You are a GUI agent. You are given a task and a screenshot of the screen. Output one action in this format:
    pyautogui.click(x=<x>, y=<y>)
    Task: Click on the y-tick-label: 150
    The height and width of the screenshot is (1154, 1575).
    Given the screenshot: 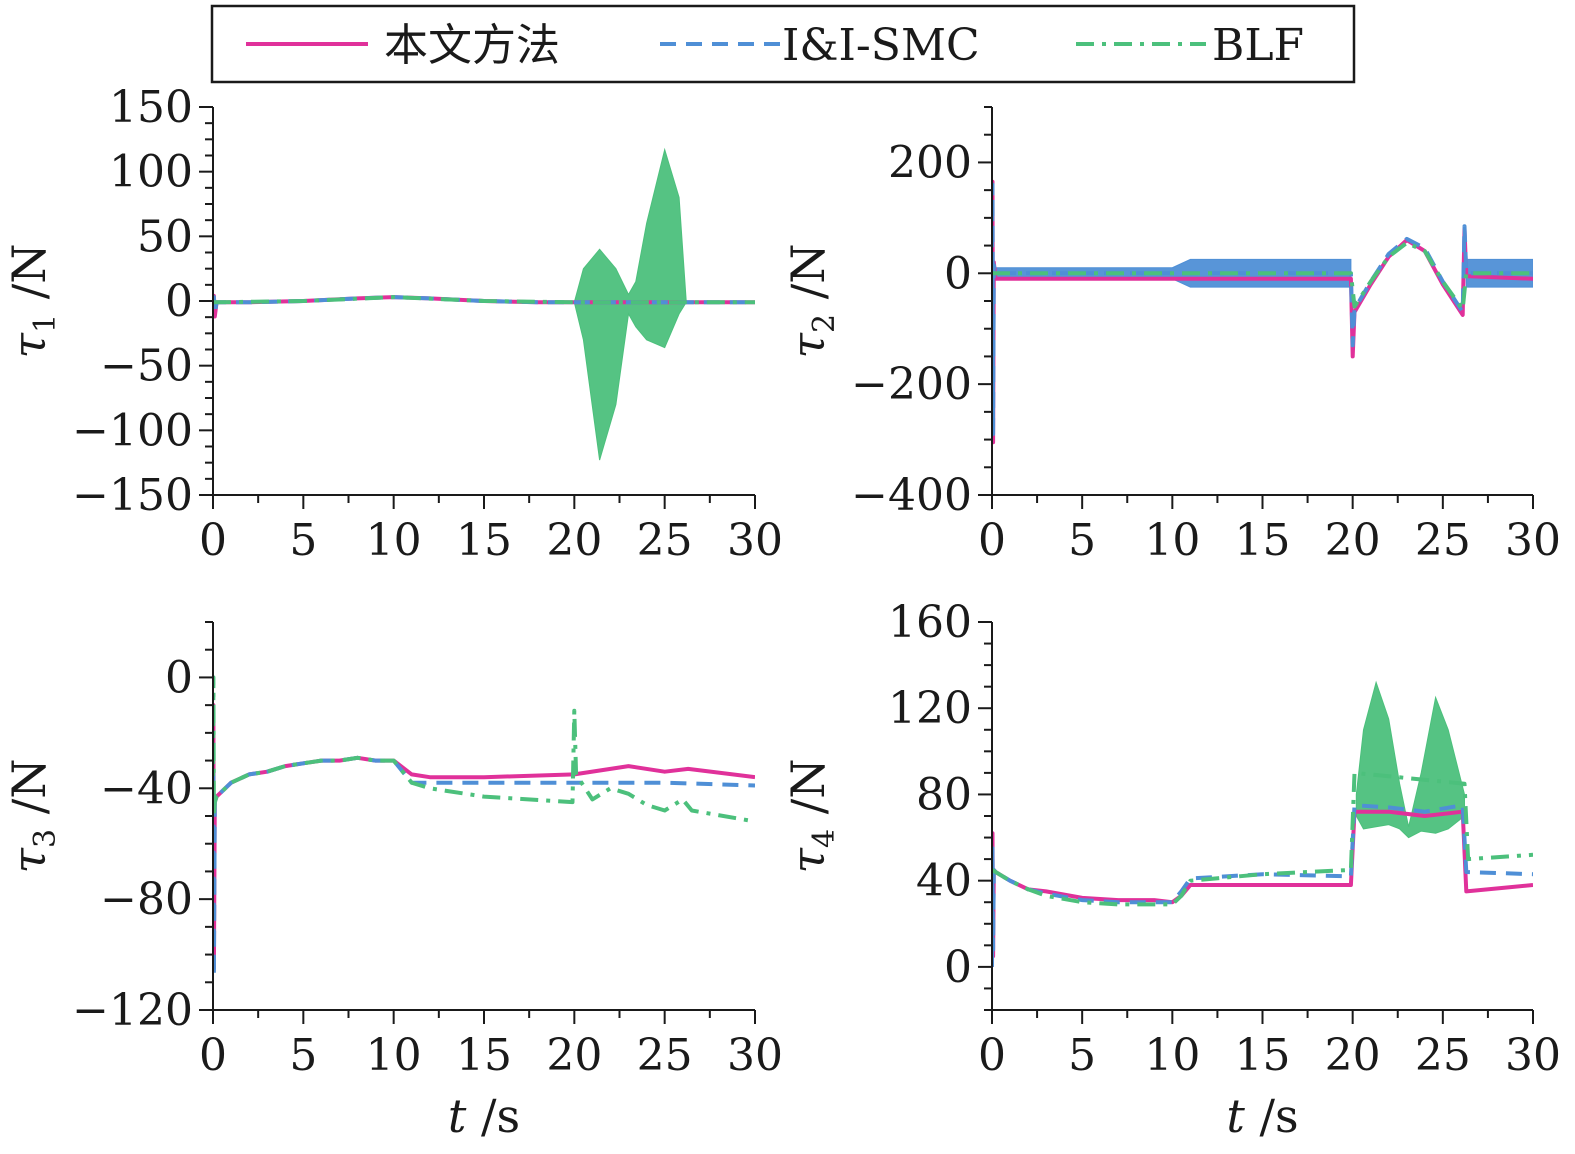 What is the action you would take?
    pyautogui.click(x=151, y=107)
    